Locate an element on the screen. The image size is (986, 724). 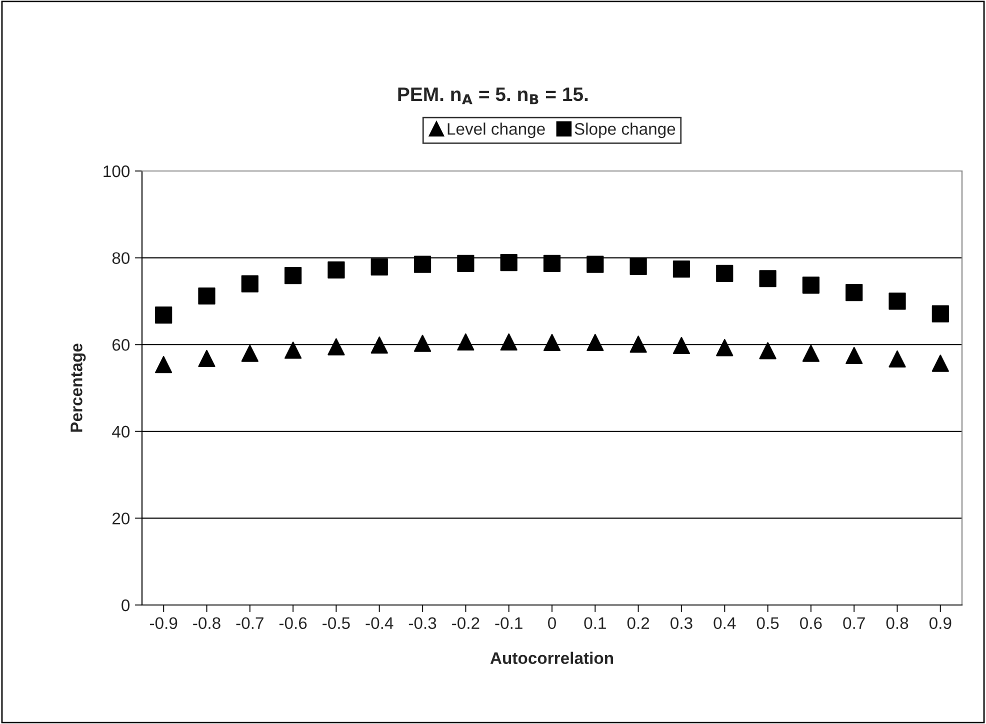
x-tick-label: -0.7 is located at coordinates (250, 623).